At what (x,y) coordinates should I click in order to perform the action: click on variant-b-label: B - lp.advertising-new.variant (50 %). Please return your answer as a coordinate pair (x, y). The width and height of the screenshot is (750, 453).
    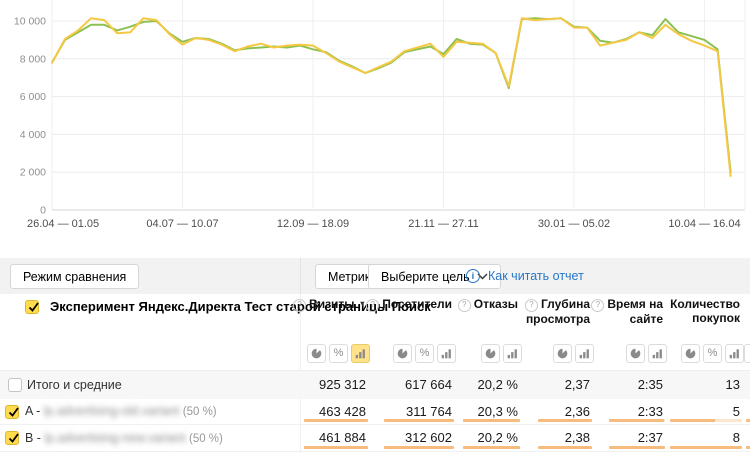
    Looking at the image, I should click on (124, 438).